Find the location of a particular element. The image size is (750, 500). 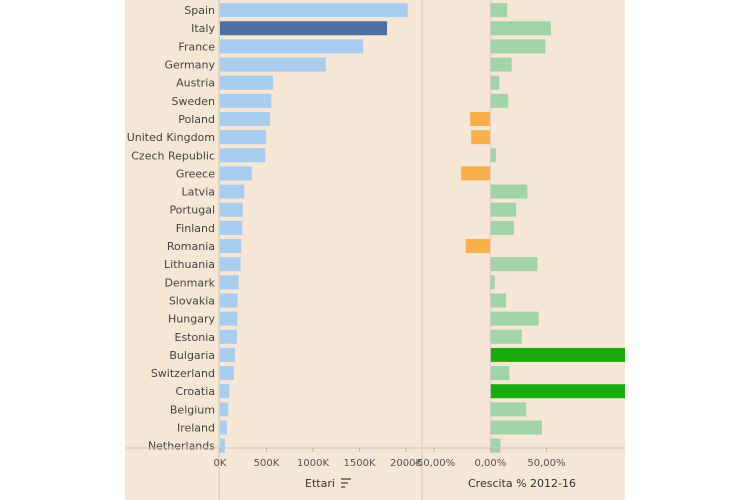

category-label: Greece is located at coordinates (195, 173).